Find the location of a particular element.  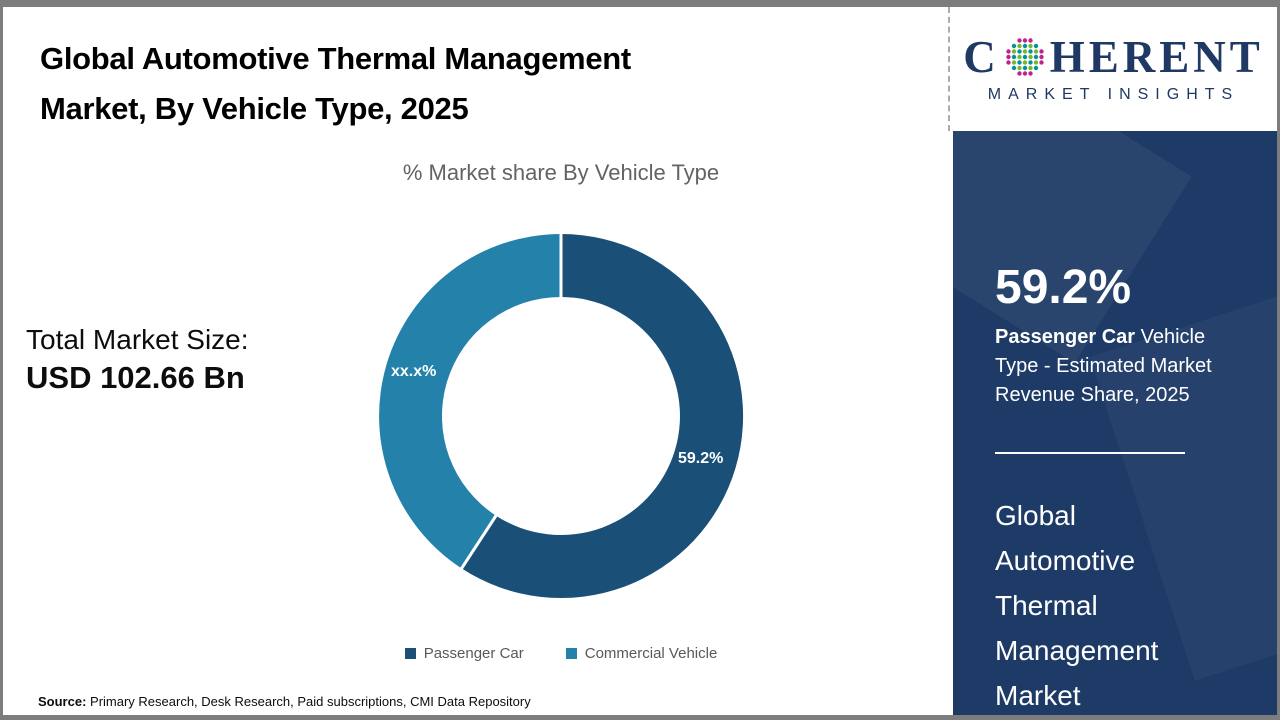

total-market-size-value: USD 102.66 Bn is located at coordinates (135, 377).